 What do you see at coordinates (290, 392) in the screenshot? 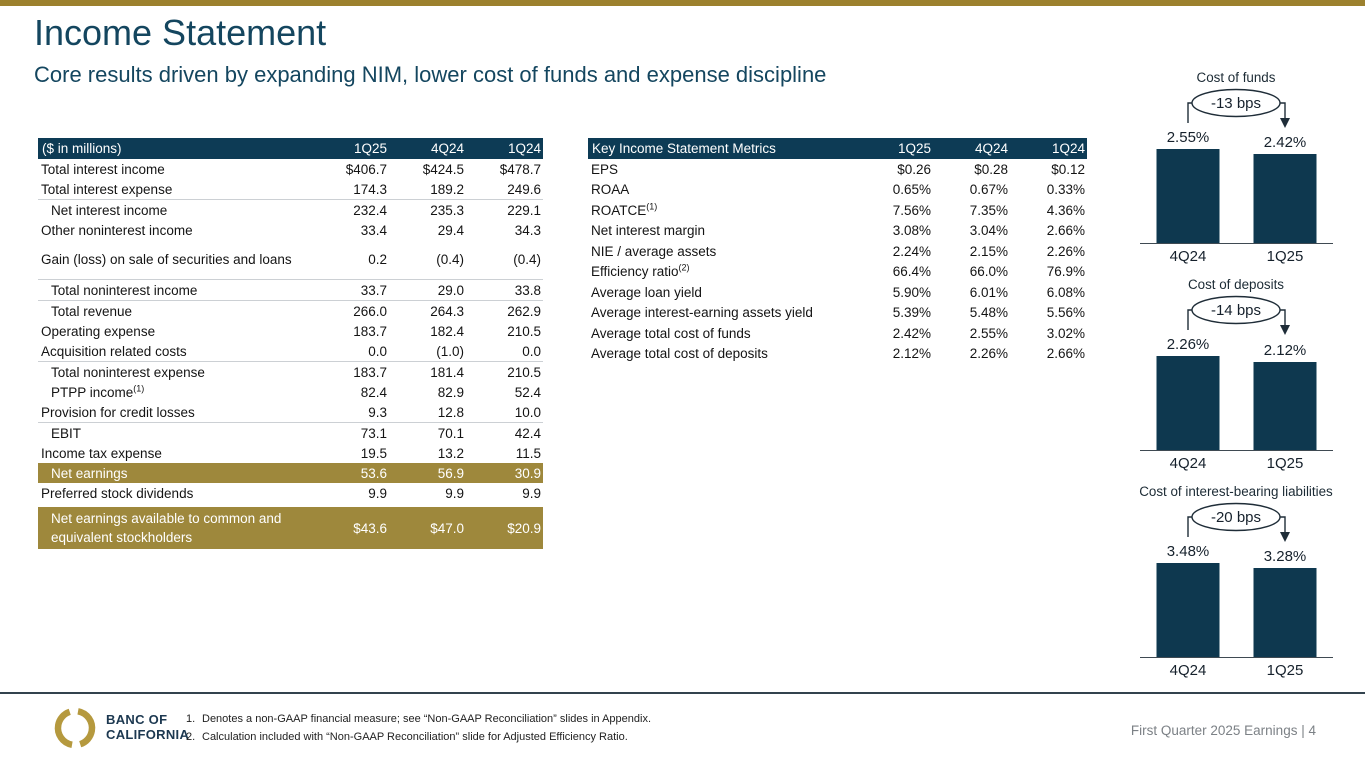
I see `table-row: PTPP income(1) 82.4 82.9 52.4` at bounding box center [290, 392].